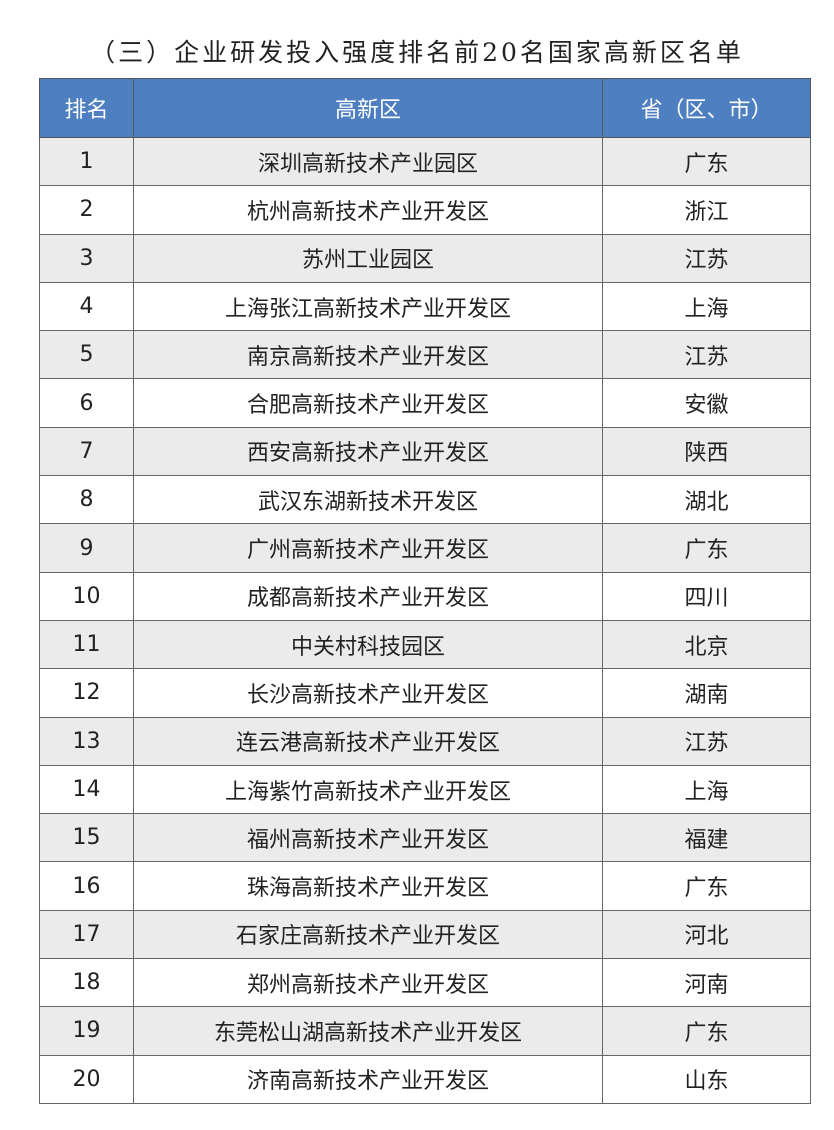 The image size is (834, 1130). What do you see at coordinates (368, 500) in the screenshot?
I see `cell-zone: 武汉东湖新技术开发区` at bounding box center [368, 500].